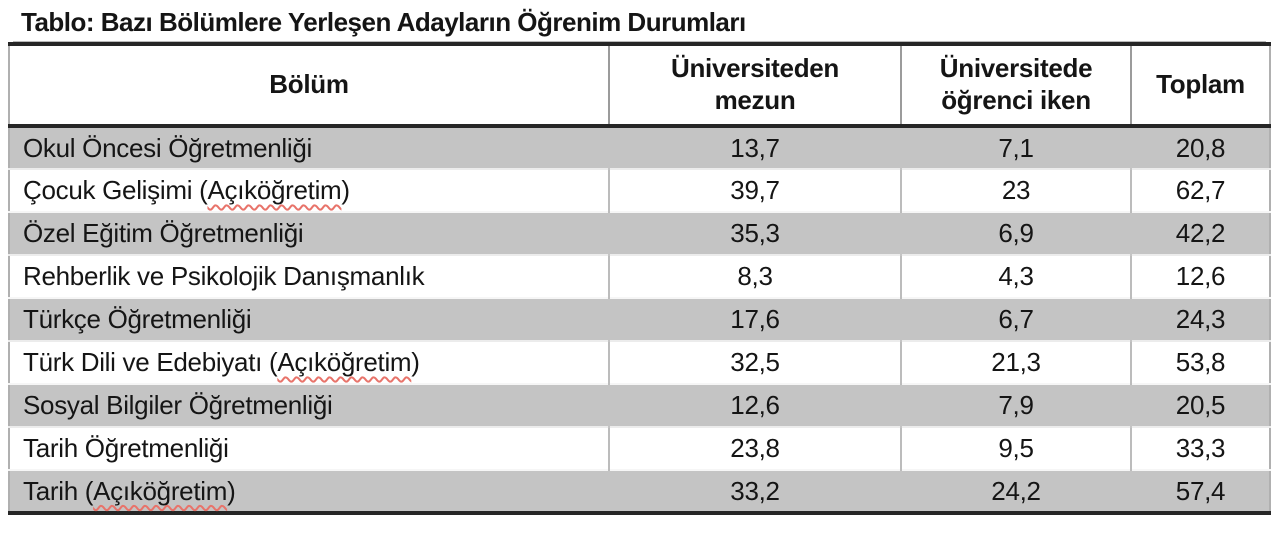 The height and width of the screenshot is (534, 1280). Describe the element at coordinates (754, 491) in the screenshot. I see `value-cell: 33,2` at that location.